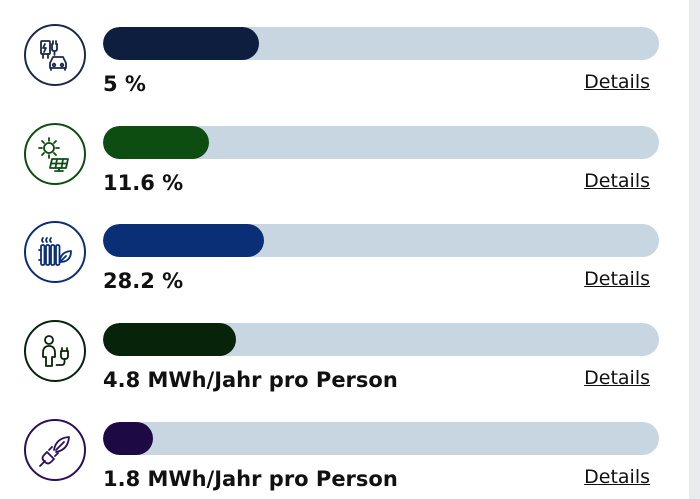  Describe the element at coordinates (55, 154) in the screenshot. I see `solar-panel-icon` at that location.